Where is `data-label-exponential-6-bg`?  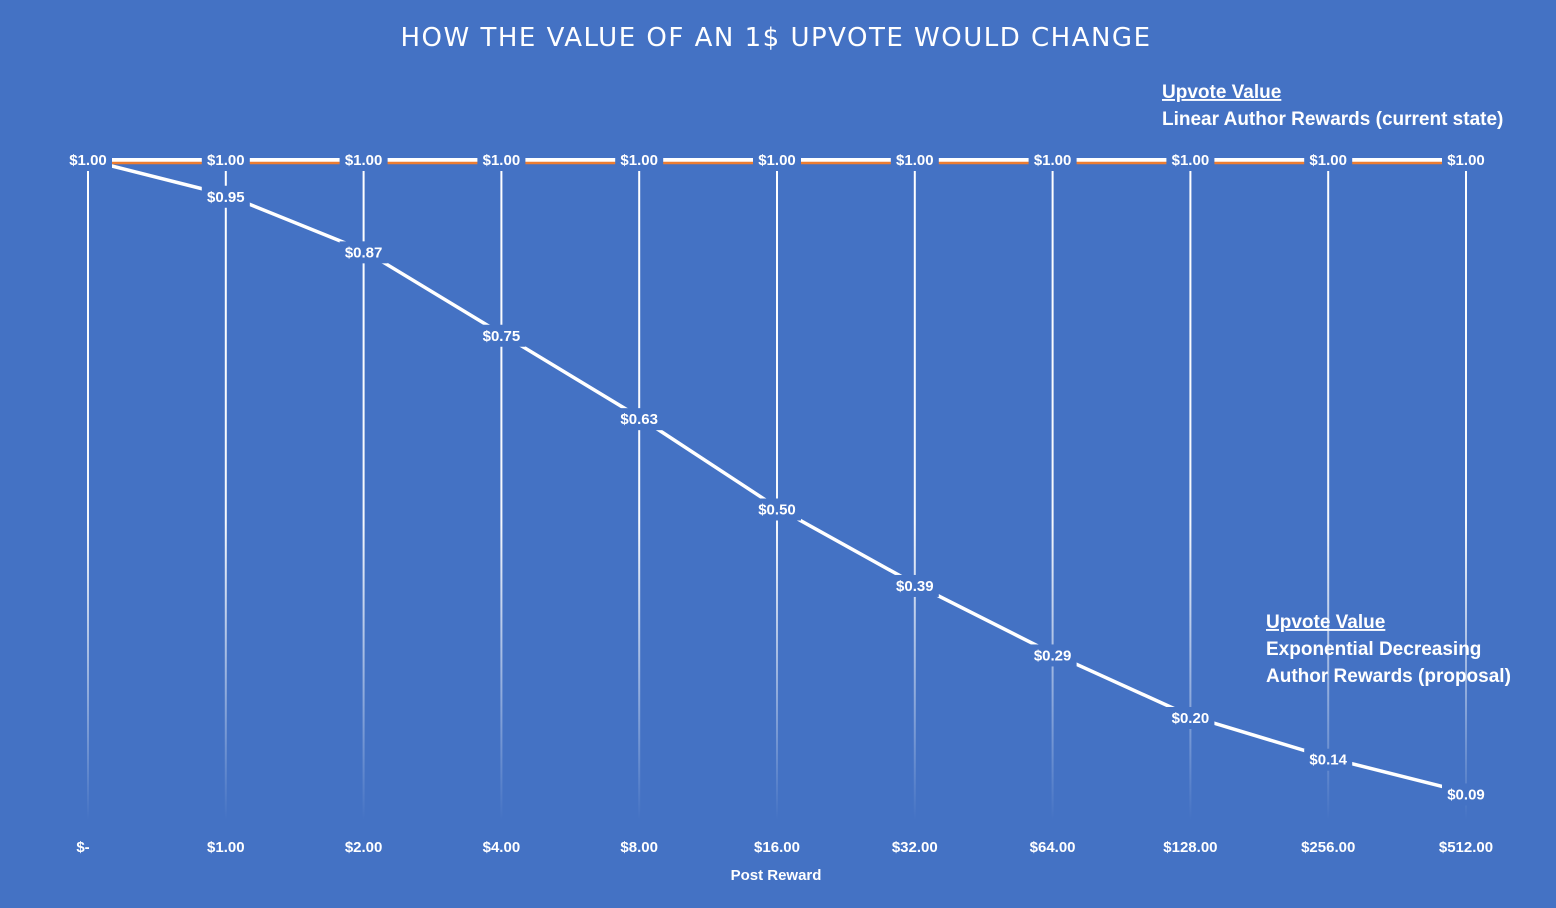
data-label-exponential-6-bg is located at coordinates (914, 585).